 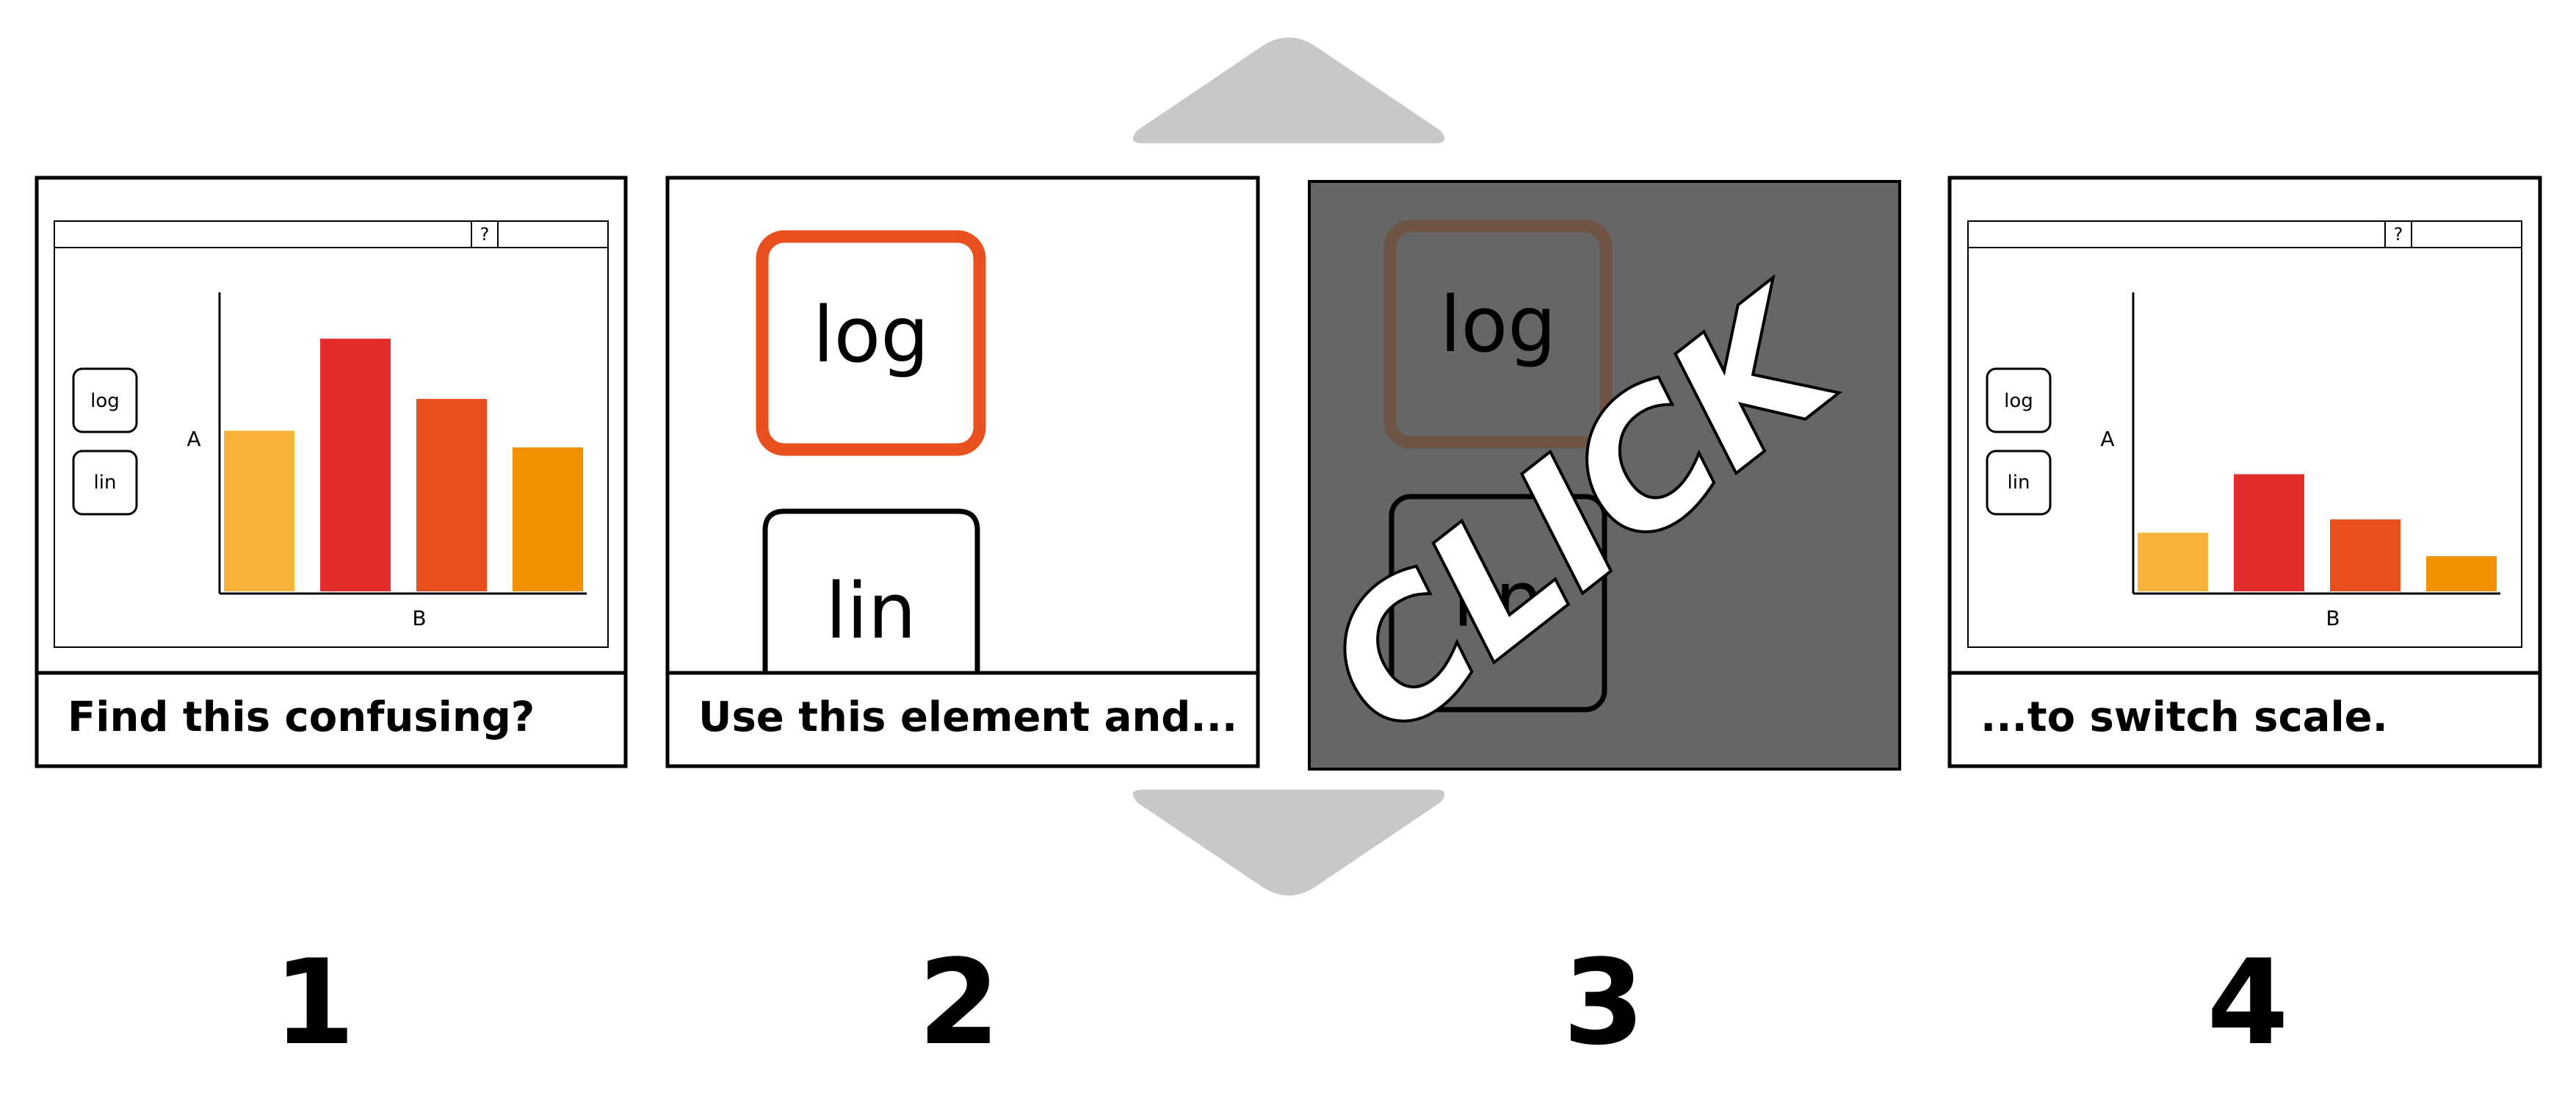 I want to click on down-arrow-icon, so click(x=1288, y=843).